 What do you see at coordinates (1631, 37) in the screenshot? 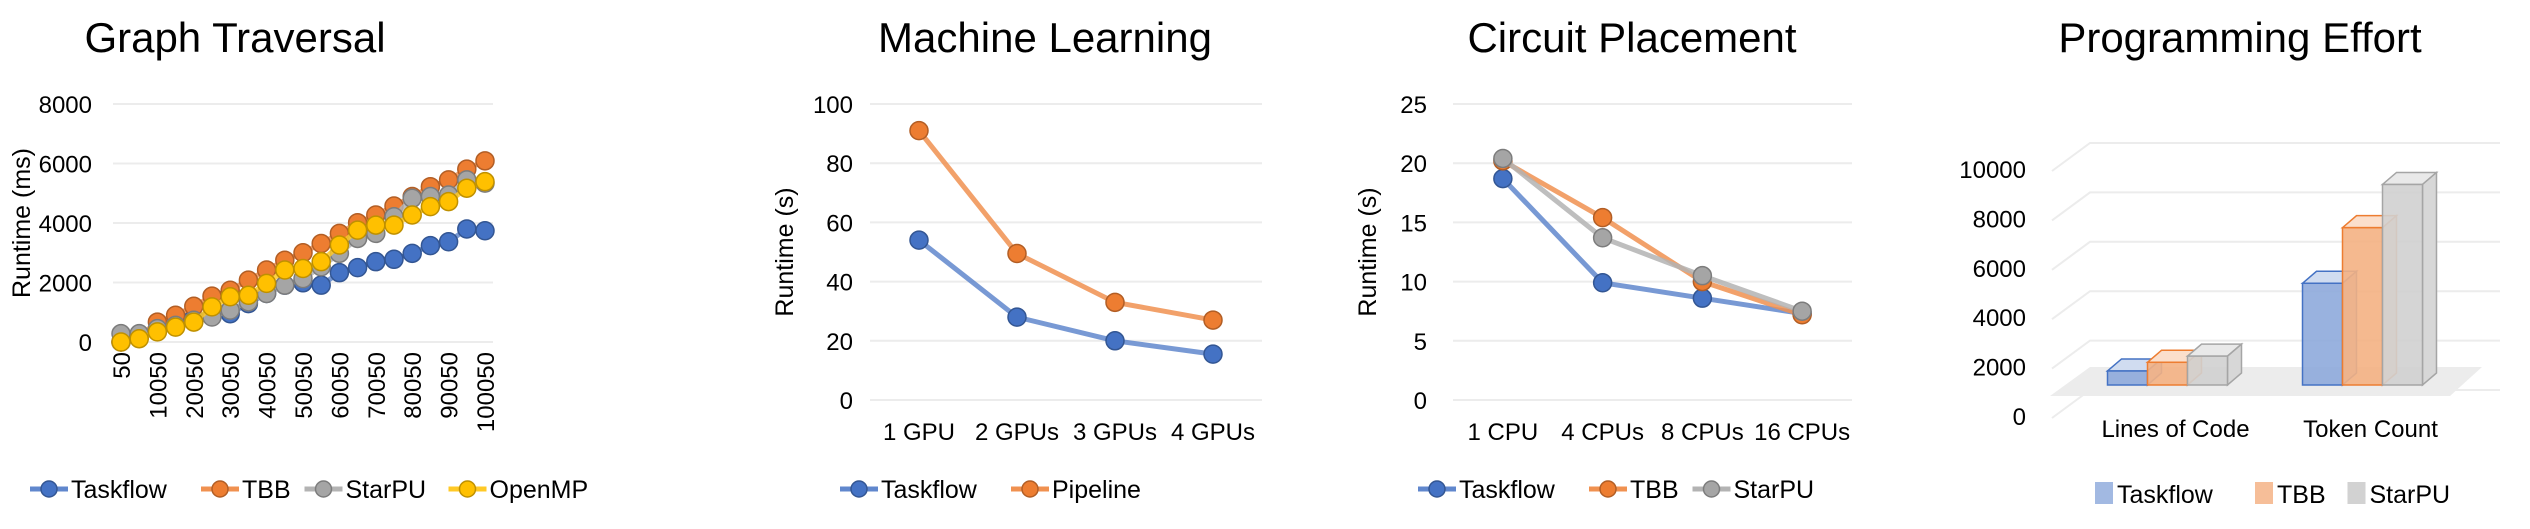
I see `chart-title: Circuit Placement` at bounding box center [1631, 37].